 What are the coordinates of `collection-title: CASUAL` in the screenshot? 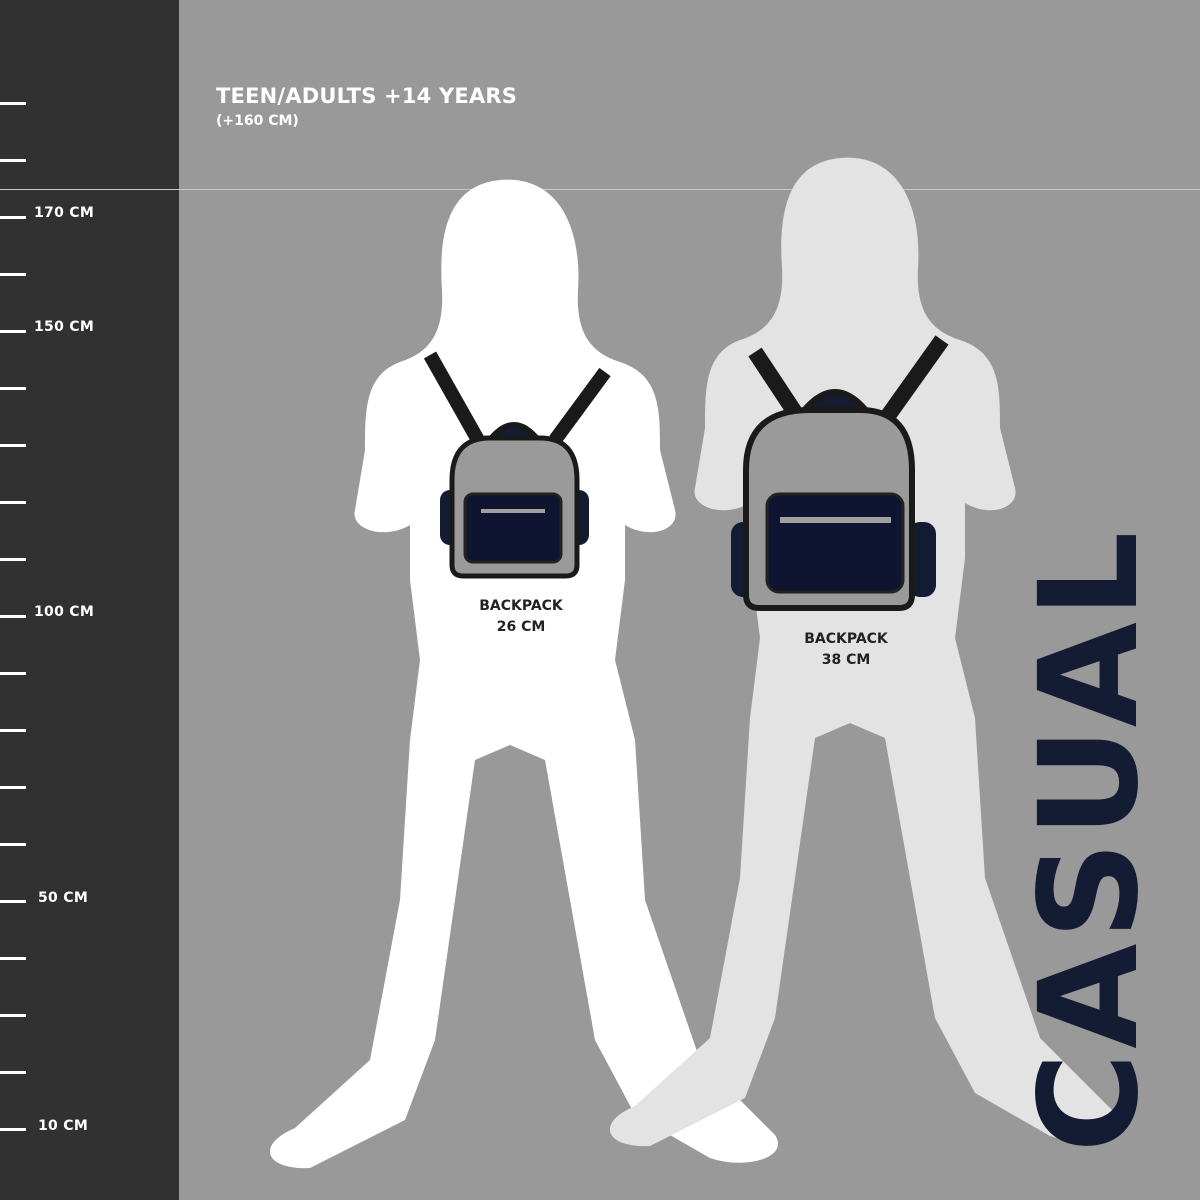 It's located at (1090, 840).